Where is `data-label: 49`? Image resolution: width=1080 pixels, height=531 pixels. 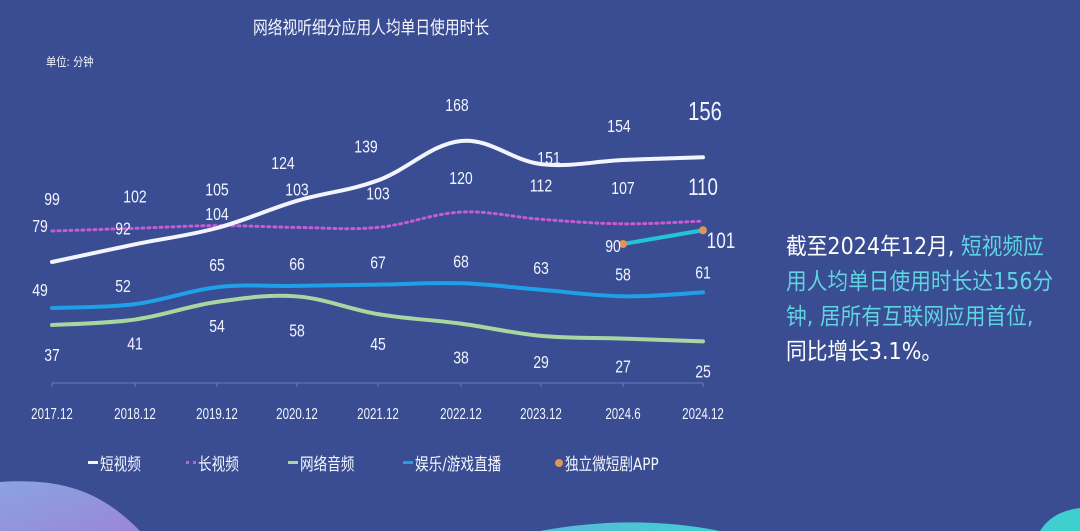
data-label: 49 is located at coordinates (40, 290).